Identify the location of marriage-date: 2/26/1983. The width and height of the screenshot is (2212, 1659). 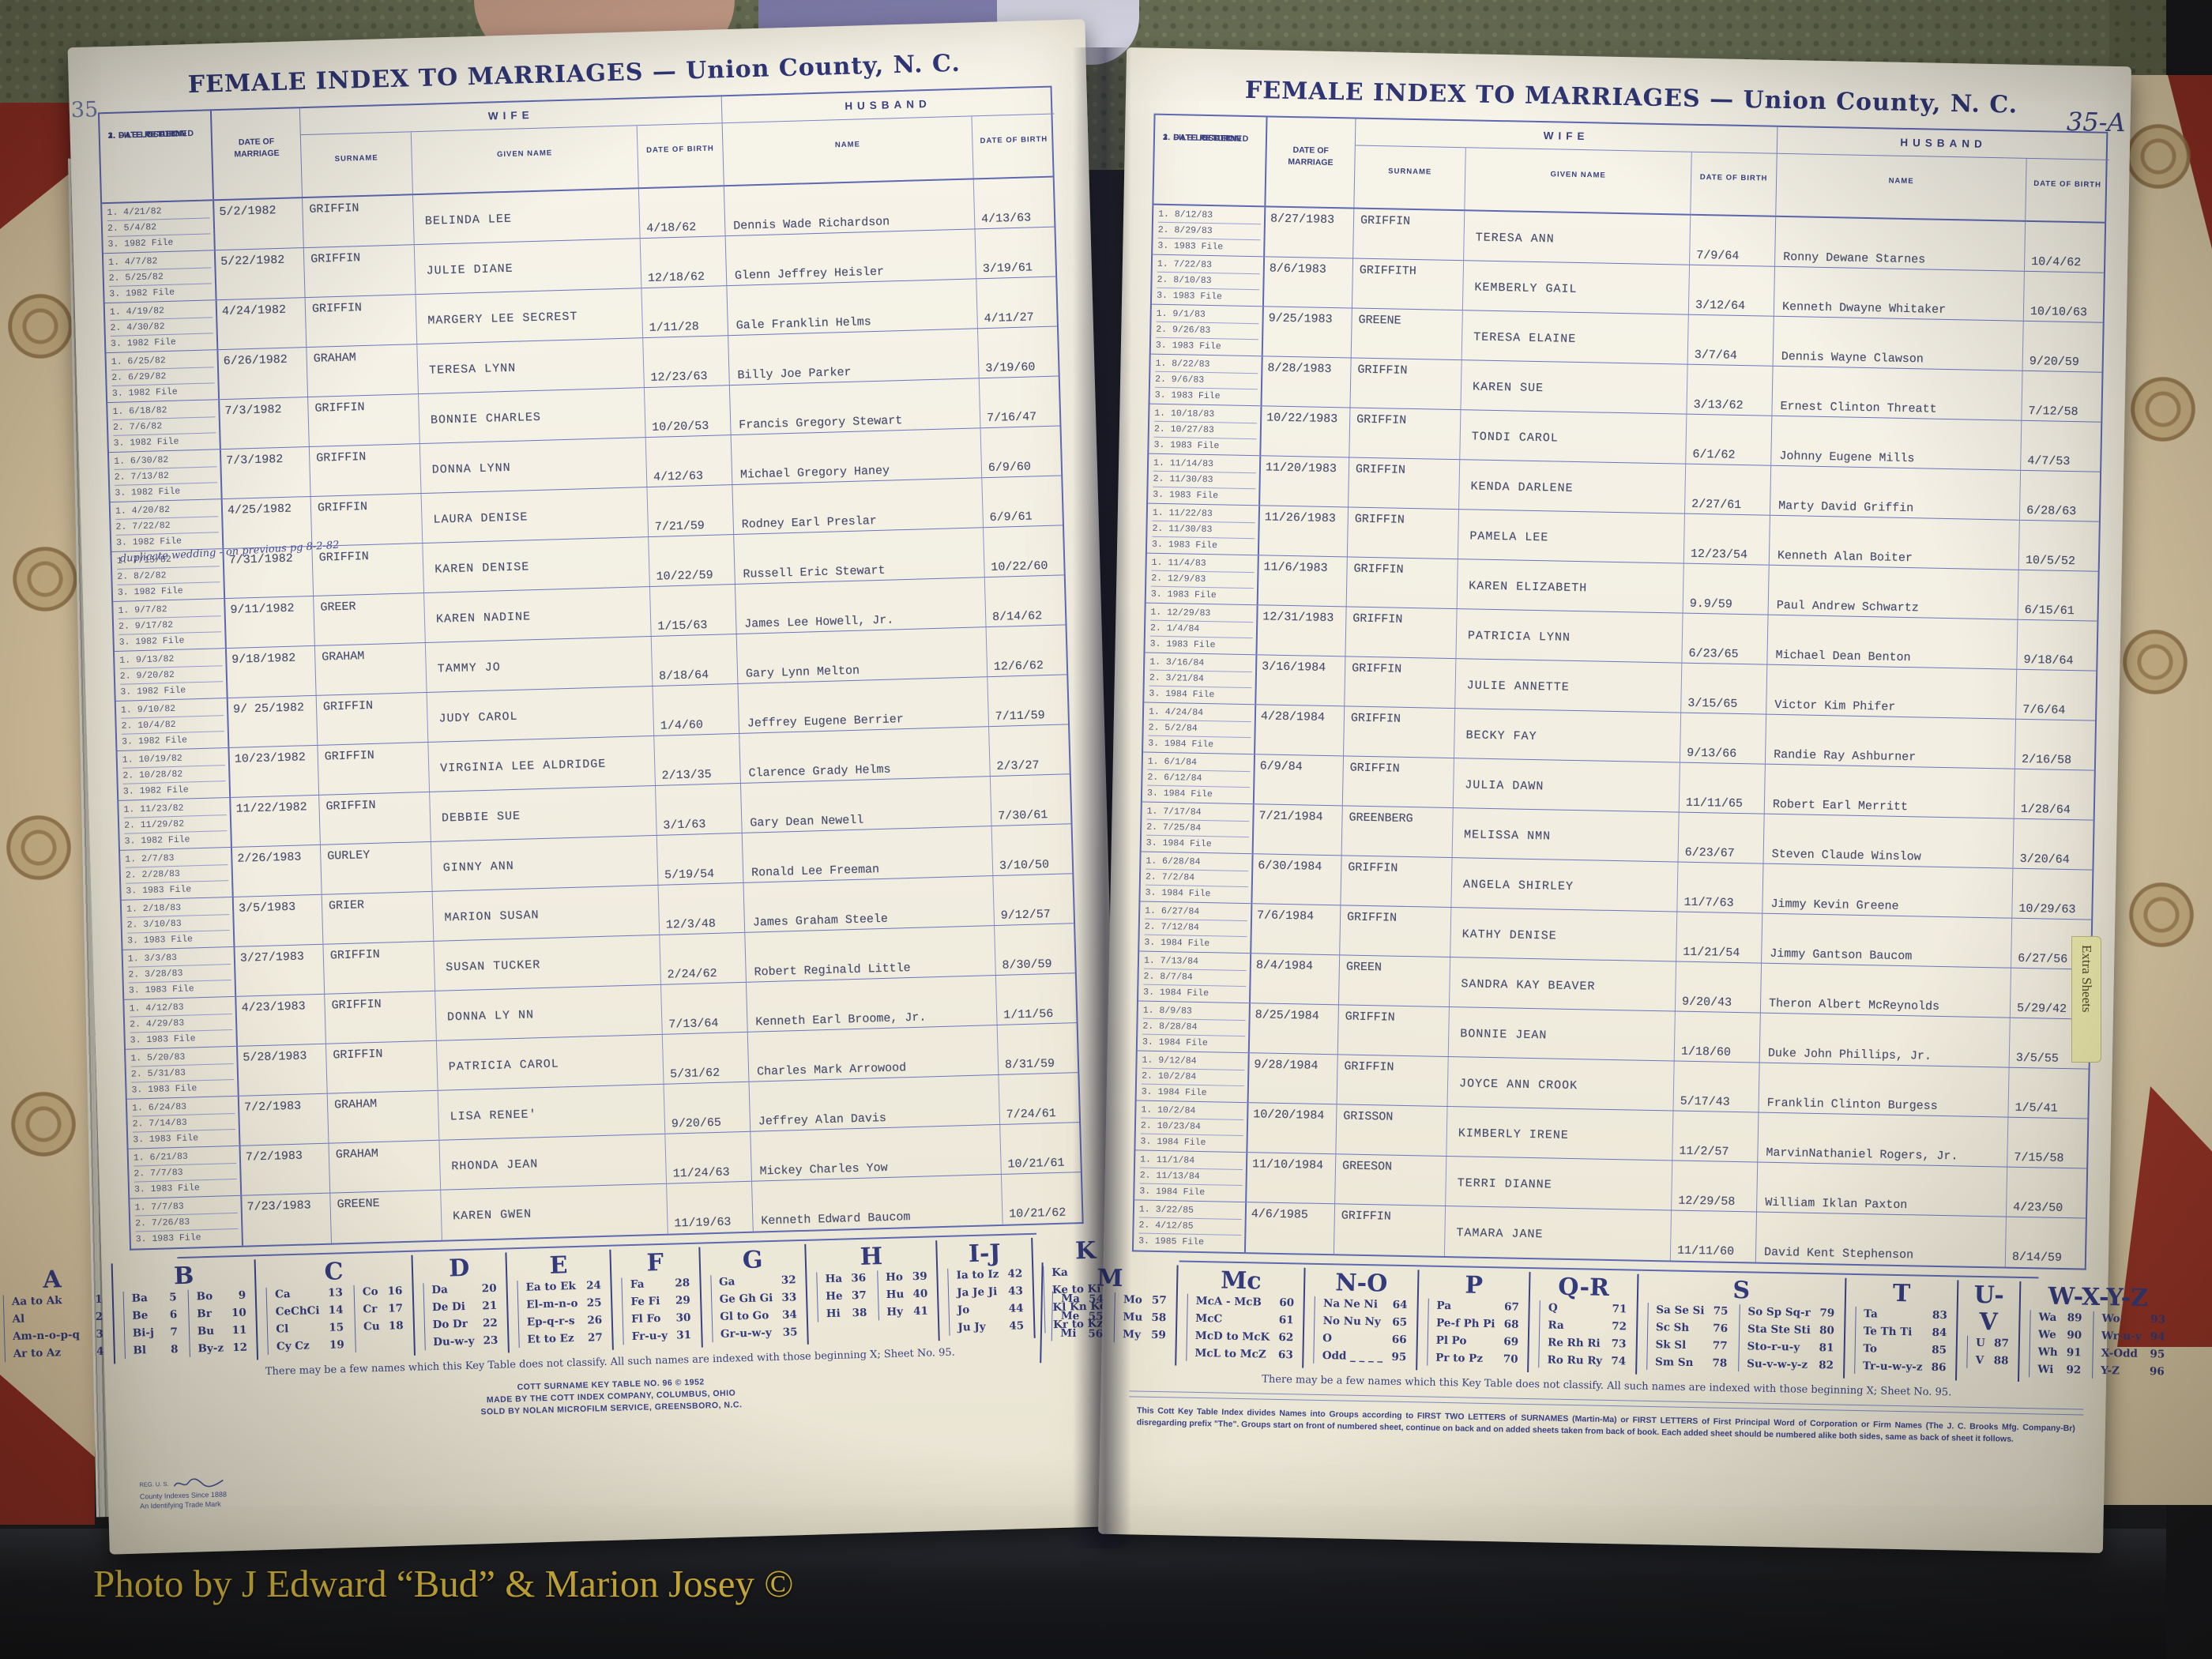
(276, 871).